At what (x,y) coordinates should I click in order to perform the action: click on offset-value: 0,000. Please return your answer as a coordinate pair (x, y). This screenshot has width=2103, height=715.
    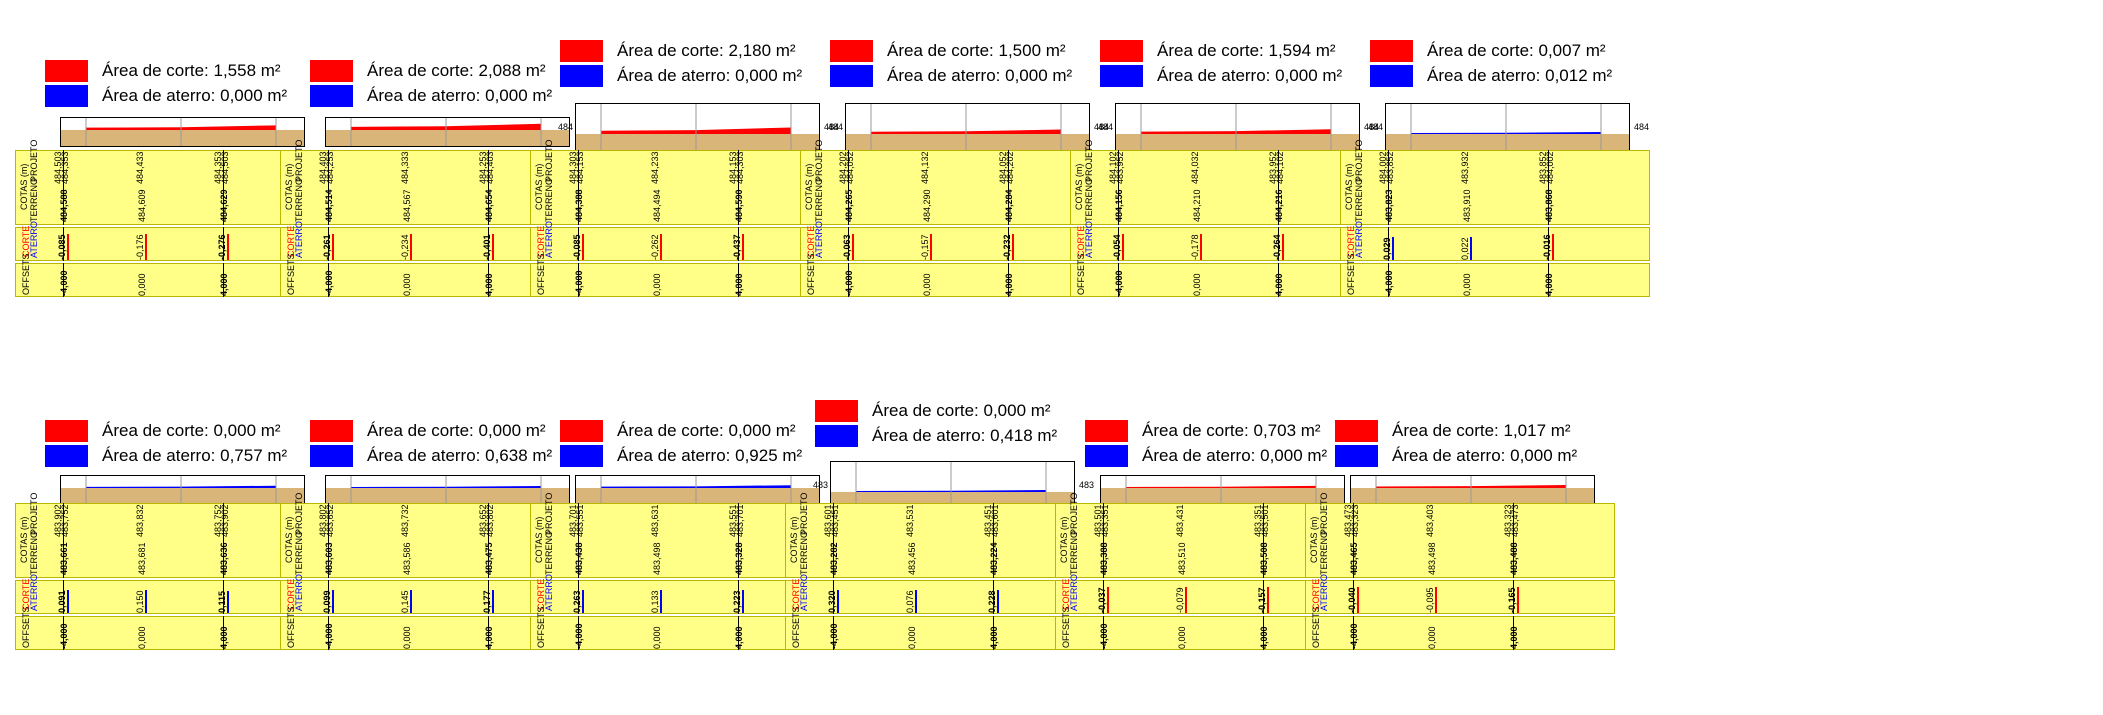
    Looking at the image, I should click on (1197, 284).